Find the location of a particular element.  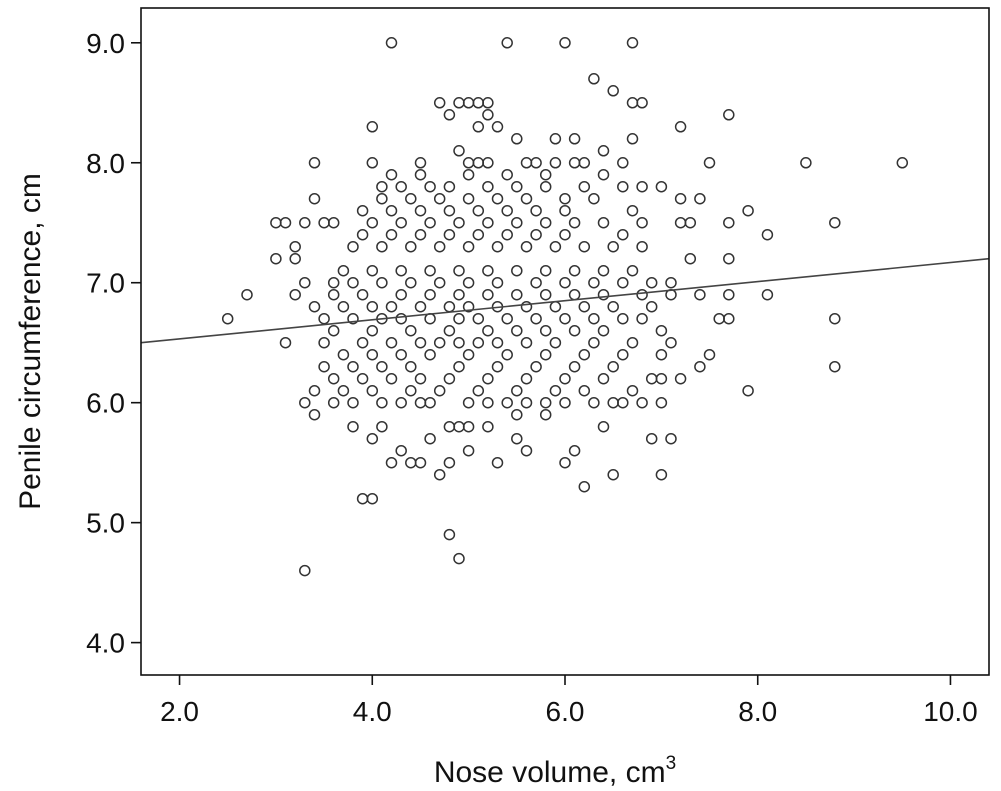

y-axis-ticks: 4.0 5.0 6.0 7.0 8.0 9.0 is located at coordinates (113, 343).